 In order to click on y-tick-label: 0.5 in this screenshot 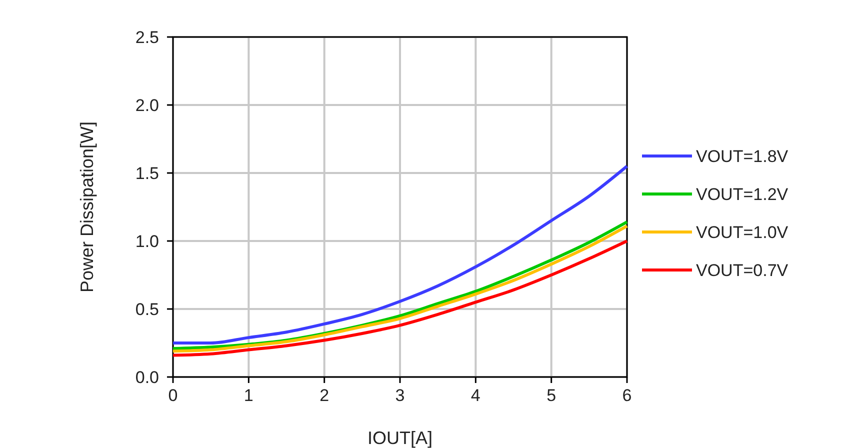, I will do `click(147, 309)`.